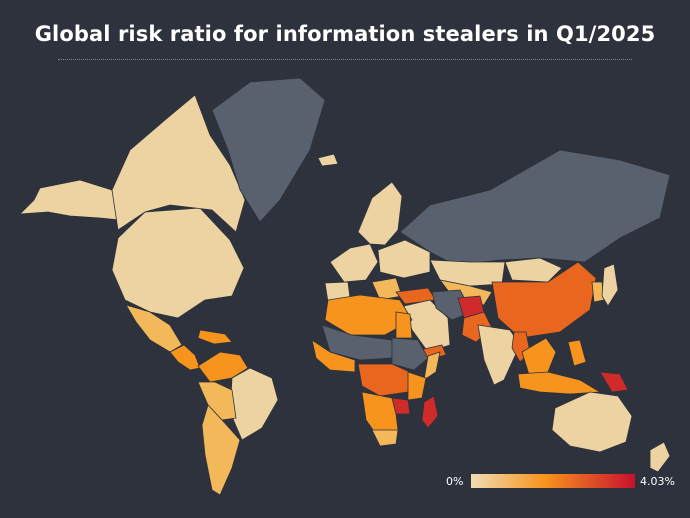  Describe the element at coordinates (427, 326) in the screenshot. I see `region-middle-east` at that location.